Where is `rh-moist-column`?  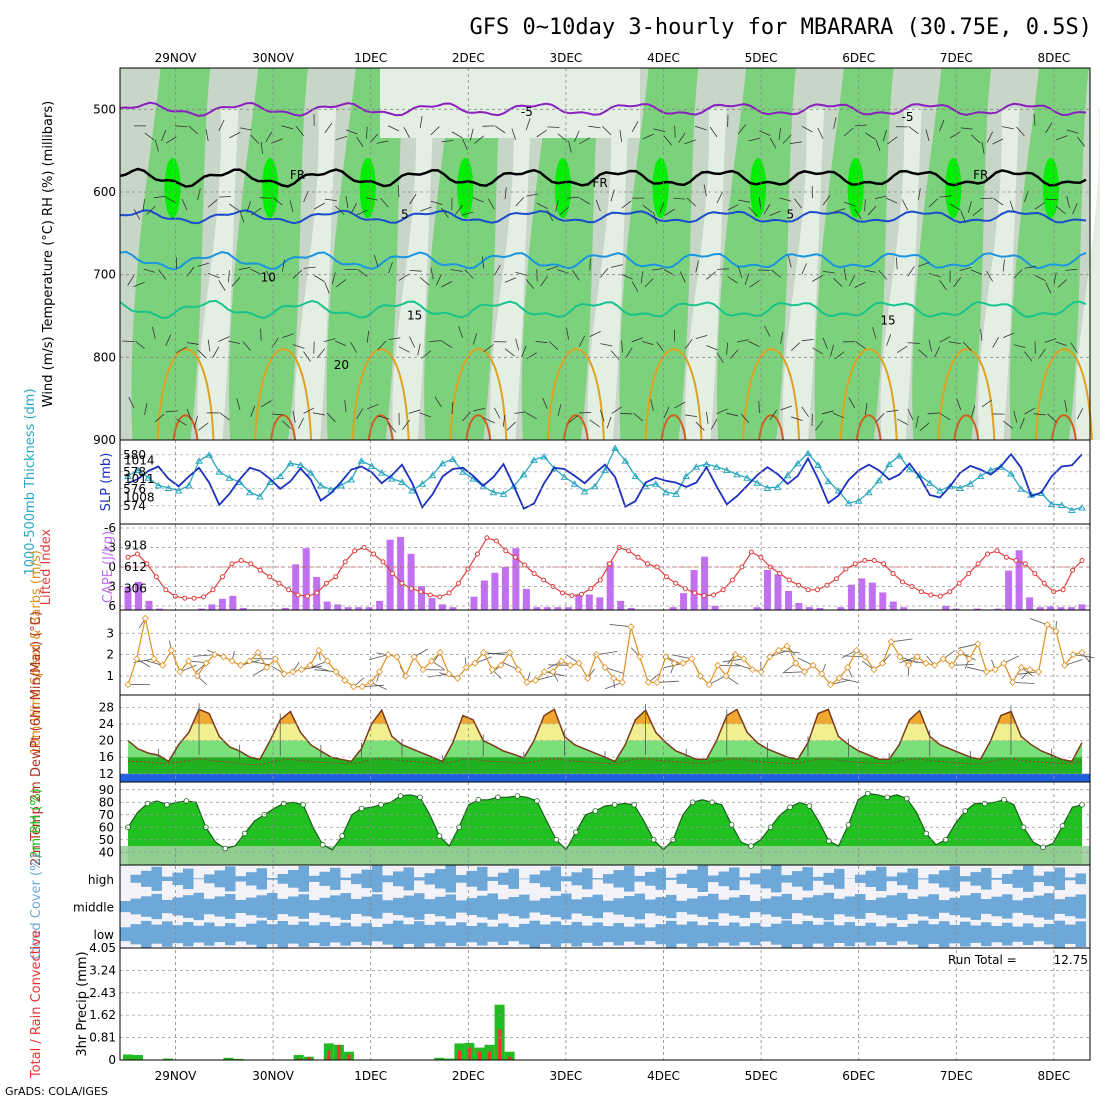
rh-moist-column is located at coordinates (952, 254).